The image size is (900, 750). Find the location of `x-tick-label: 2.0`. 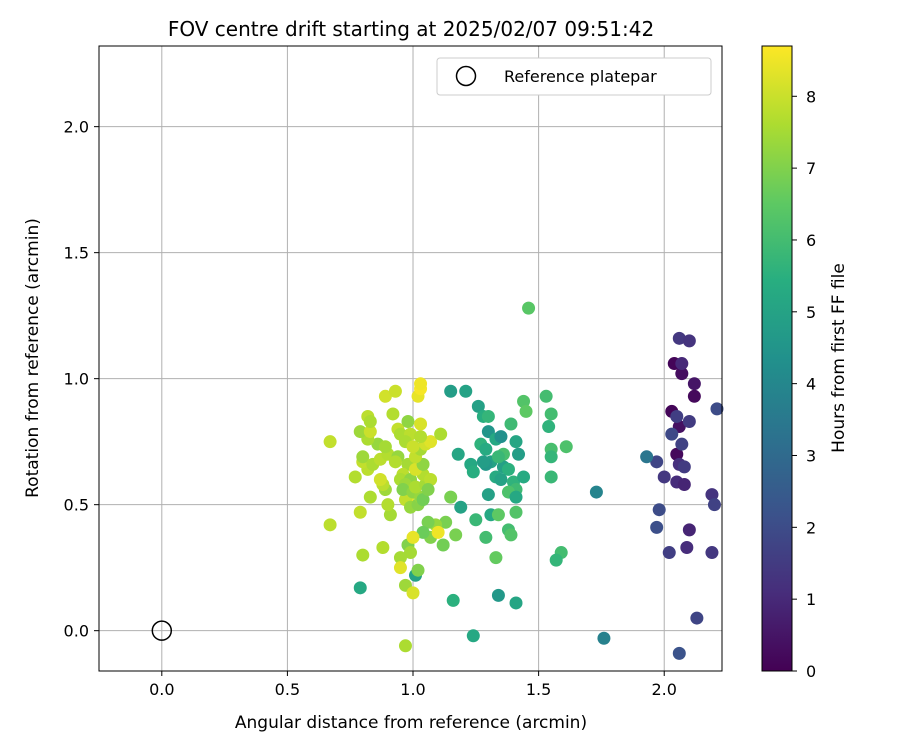

x-tick-label: 2.0 is located at coordinates (663, 689).